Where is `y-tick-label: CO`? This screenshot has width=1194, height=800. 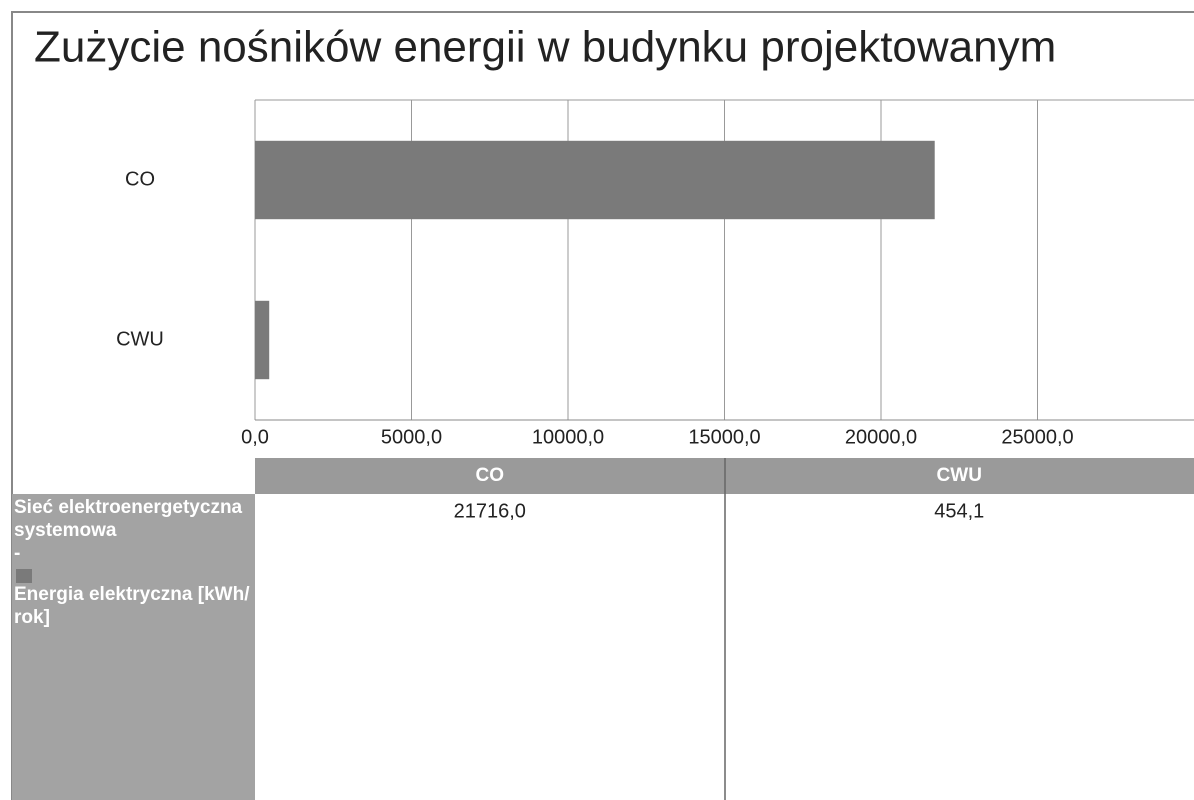 y-tick-label: CO is located at coordinates (140, 179).